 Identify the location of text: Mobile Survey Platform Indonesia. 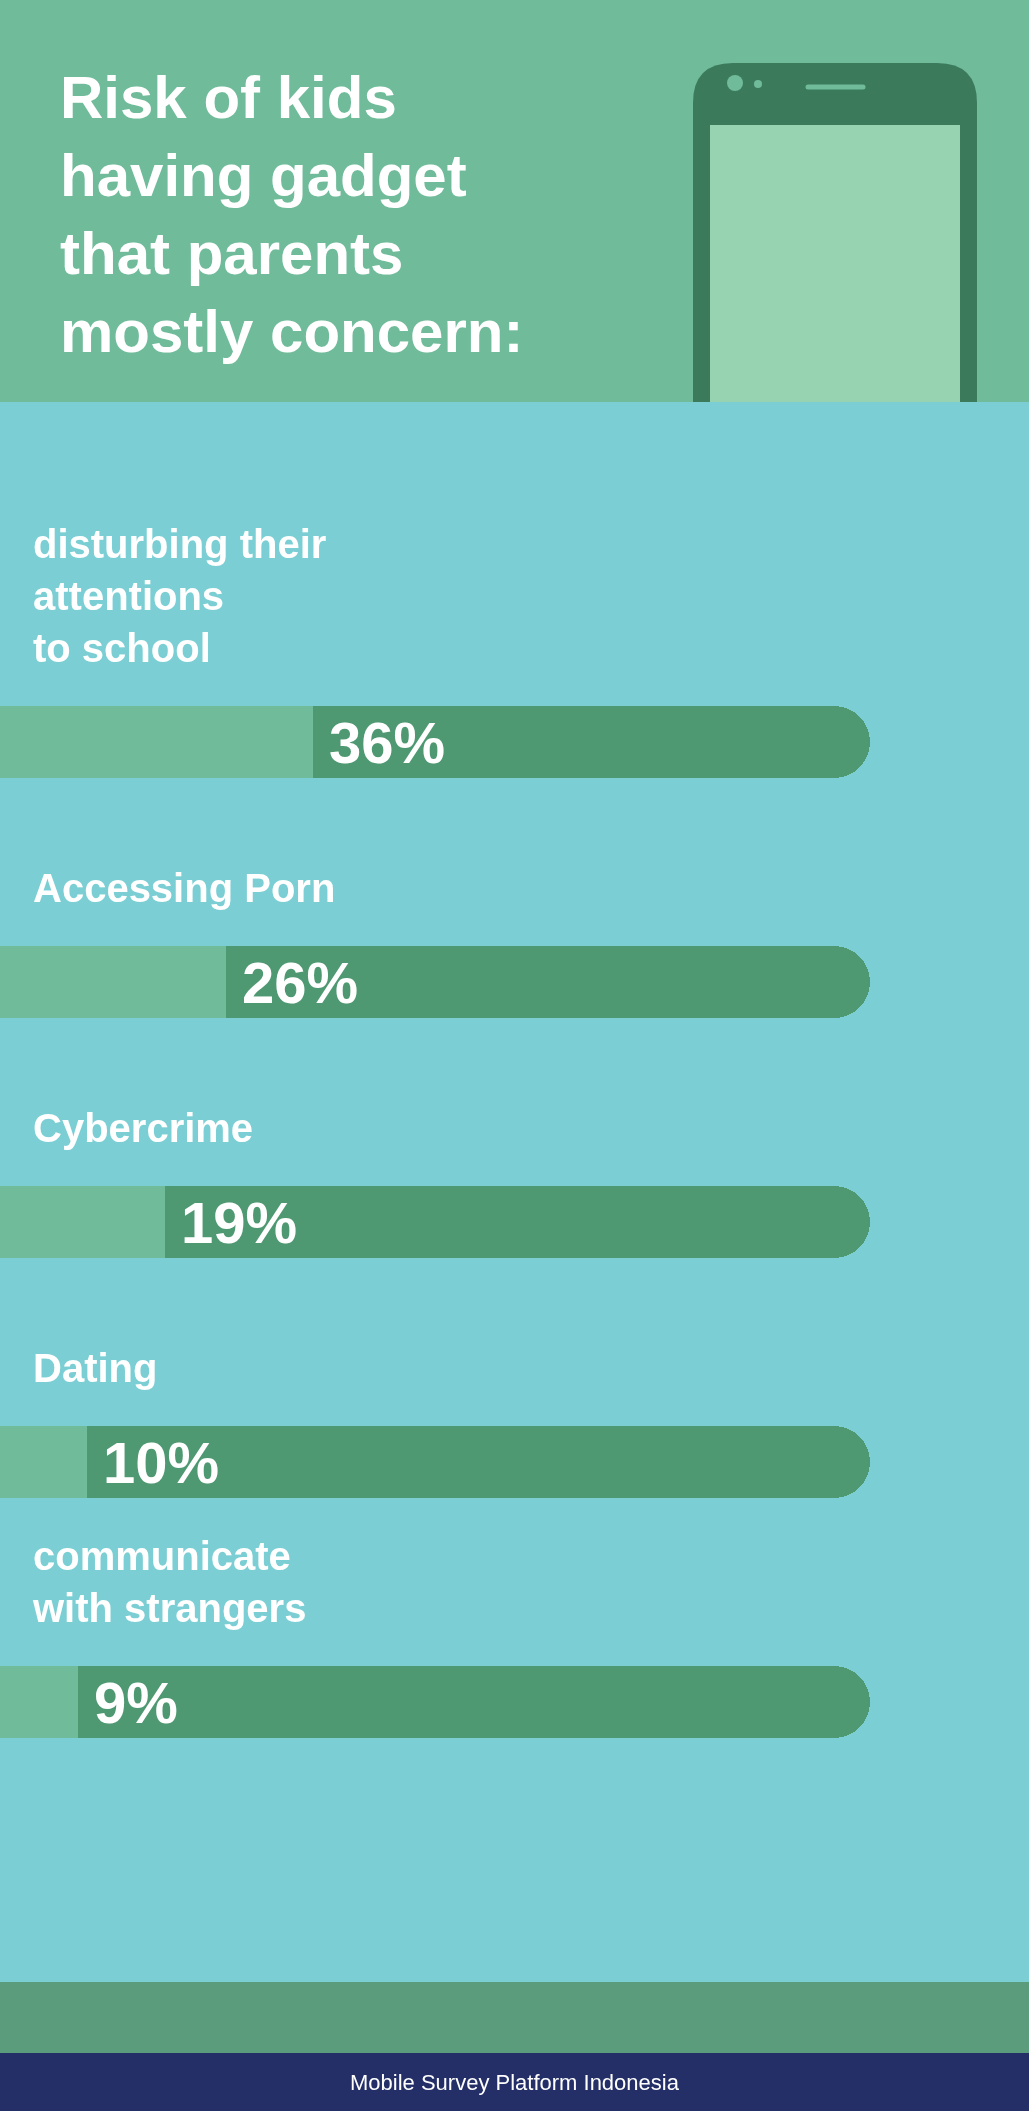
(515, 2082).